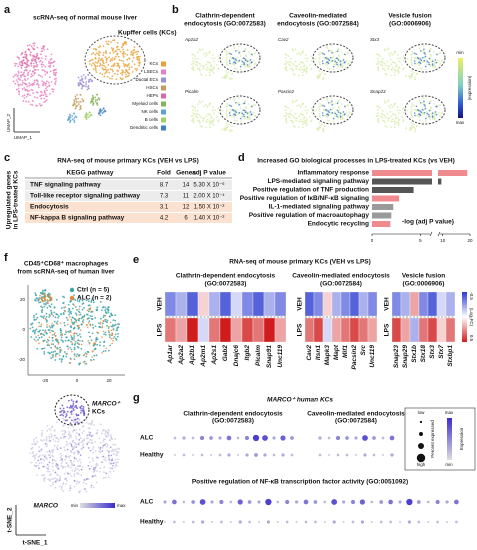  What do you see at coordinates (121, 505) in the screenshot?
I see `colorbar-max: max` at bounding box center [121, 505].